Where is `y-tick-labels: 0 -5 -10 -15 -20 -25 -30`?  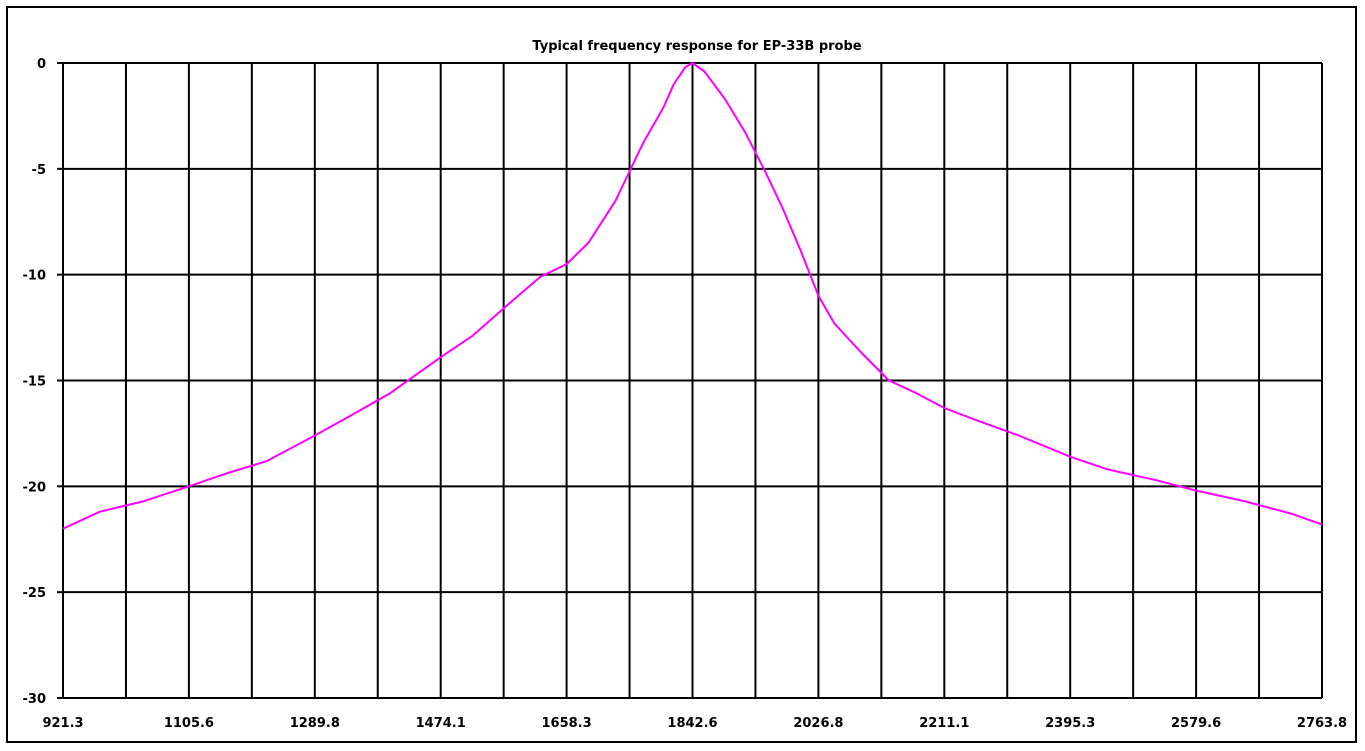 y-tick-labels: 0 -5 -10 -15 -20 -25 -30 is located at coordinates (35, 382).